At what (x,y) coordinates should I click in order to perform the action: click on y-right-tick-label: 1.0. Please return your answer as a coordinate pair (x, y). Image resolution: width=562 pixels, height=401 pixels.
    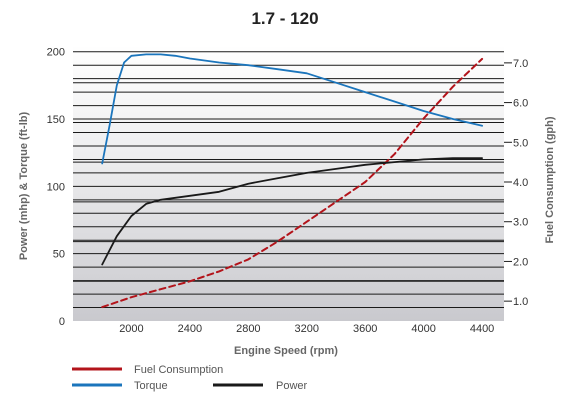
    Looking at the image, I should click on (520, 302).